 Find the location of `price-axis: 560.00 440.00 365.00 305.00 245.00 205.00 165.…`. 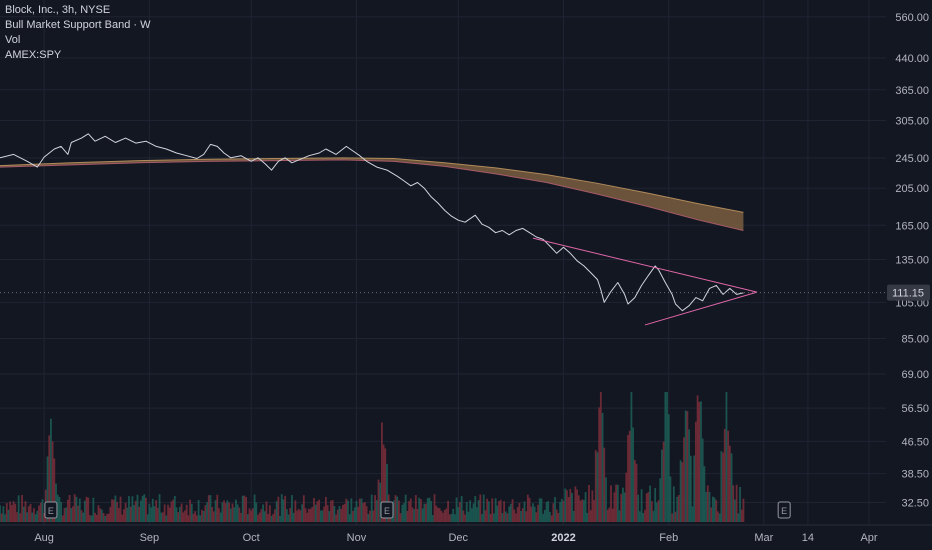

price-axis: 560.00 440.00 365.00 305.00 245.00 205.00 165.… is located at coordinates (909, 275).